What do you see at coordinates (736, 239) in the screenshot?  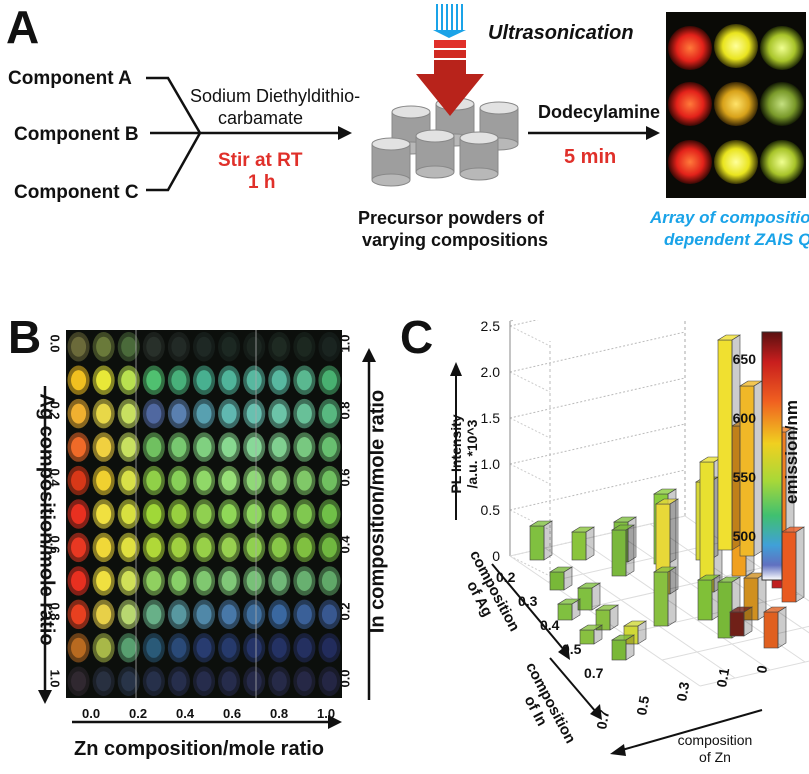 I see `array-line2: dependent ZAIS QDs` at bounding box center [736, 239].